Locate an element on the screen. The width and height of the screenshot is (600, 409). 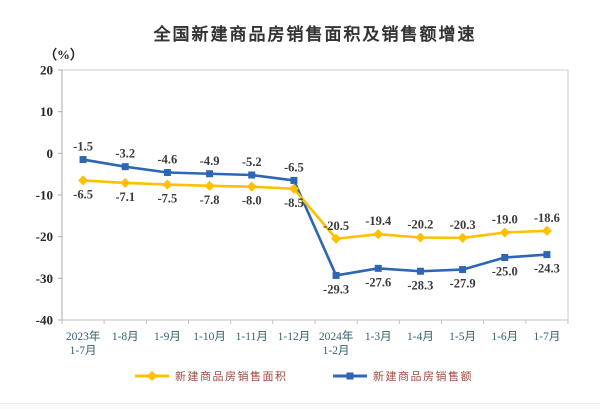
sales-area-data-label: -8.5 is located at coordinates (294, 203).